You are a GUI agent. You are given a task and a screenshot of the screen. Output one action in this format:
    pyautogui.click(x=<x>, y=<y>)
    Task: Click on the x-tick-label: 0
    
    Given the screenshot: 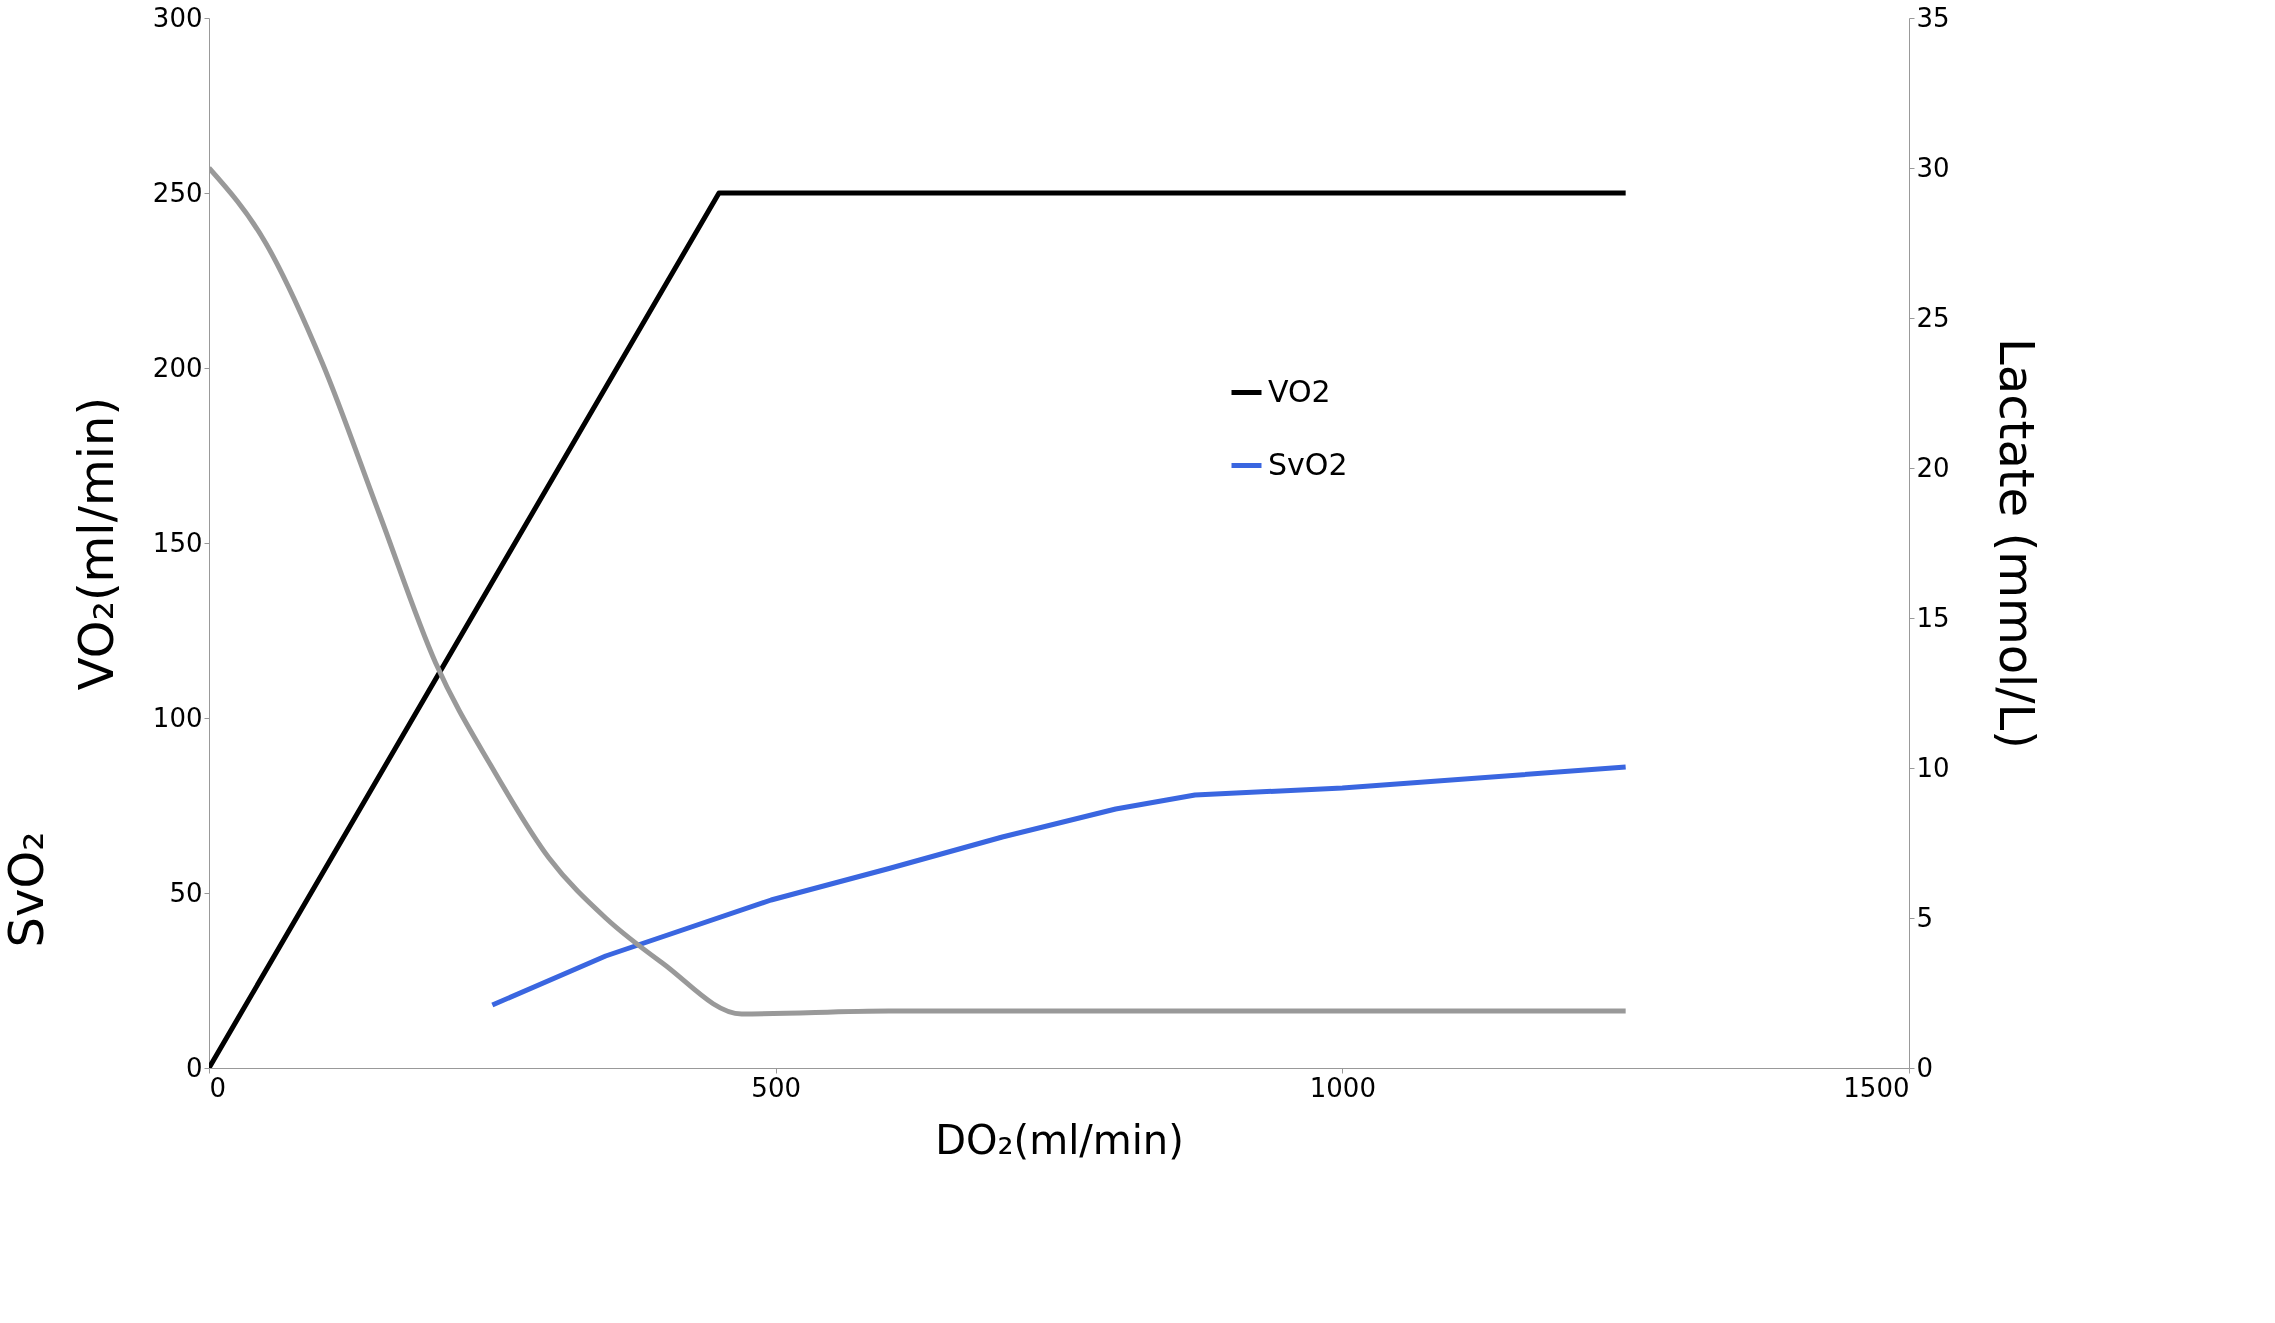 What is the action you would take?
    pyautogui.click(x=218, y=1087)
    